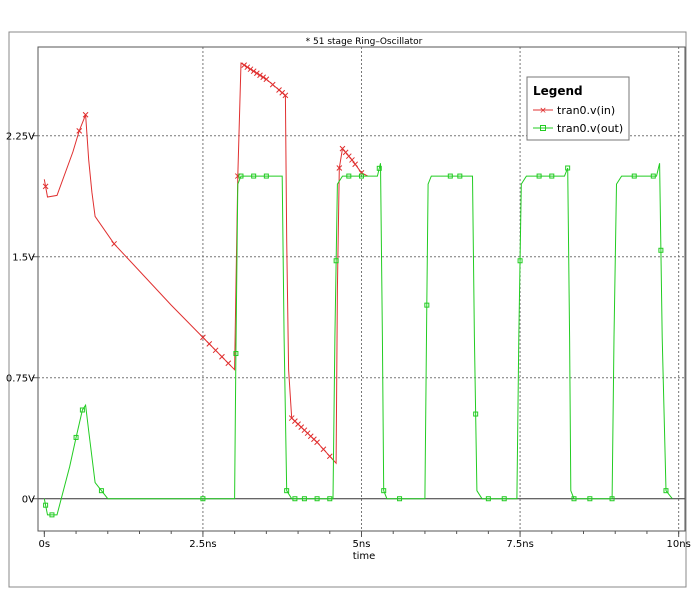  Describe the element at coordinates (364, 42) in the screenshot. I see `chart-title: * 51 stage Ring–Oscillator` at that location.